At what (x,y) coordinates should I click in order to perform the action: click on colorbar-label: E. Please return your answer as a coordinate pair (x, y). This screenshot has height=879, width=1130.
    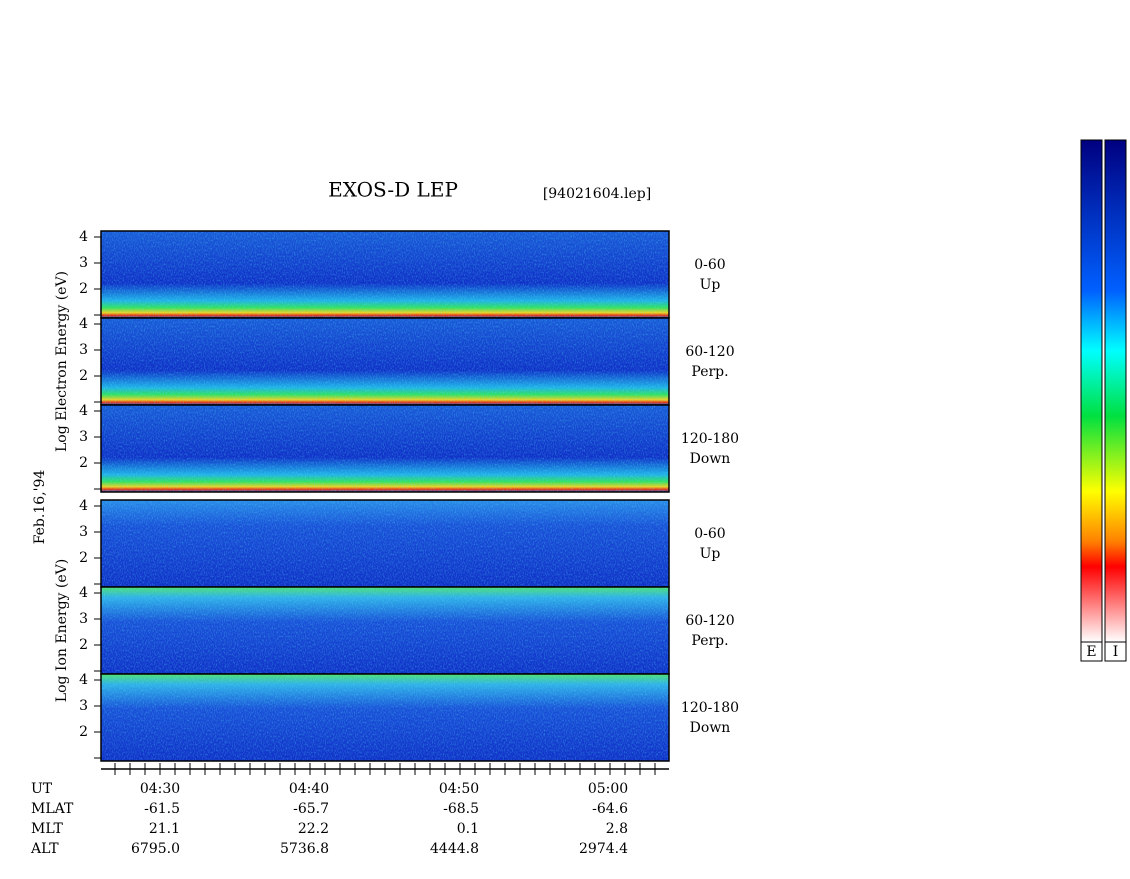
    Looking at the image, I should click on (1091, 652).